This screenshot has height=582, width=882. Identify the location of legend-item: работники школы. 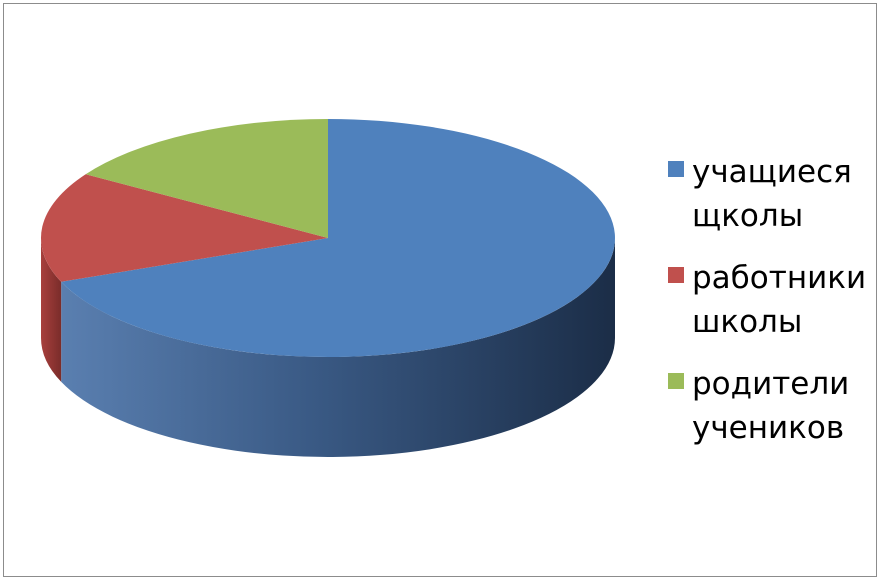
(768, 300).